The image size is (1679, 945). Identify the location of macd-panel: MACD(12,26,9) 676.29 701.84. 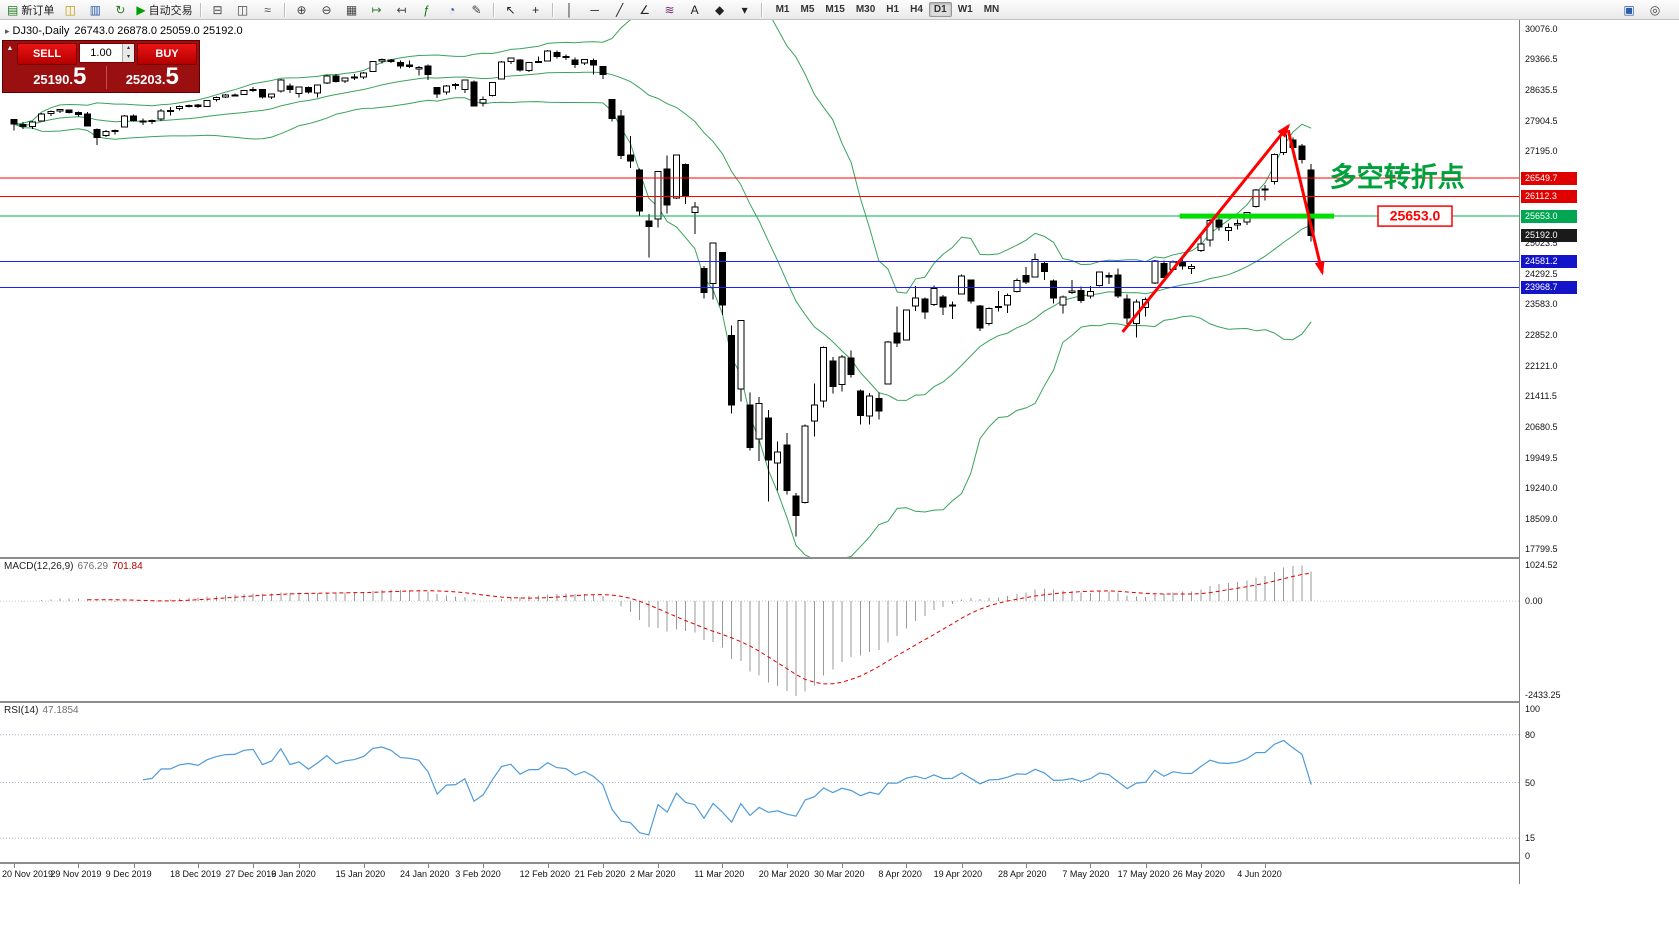
(759, 630).